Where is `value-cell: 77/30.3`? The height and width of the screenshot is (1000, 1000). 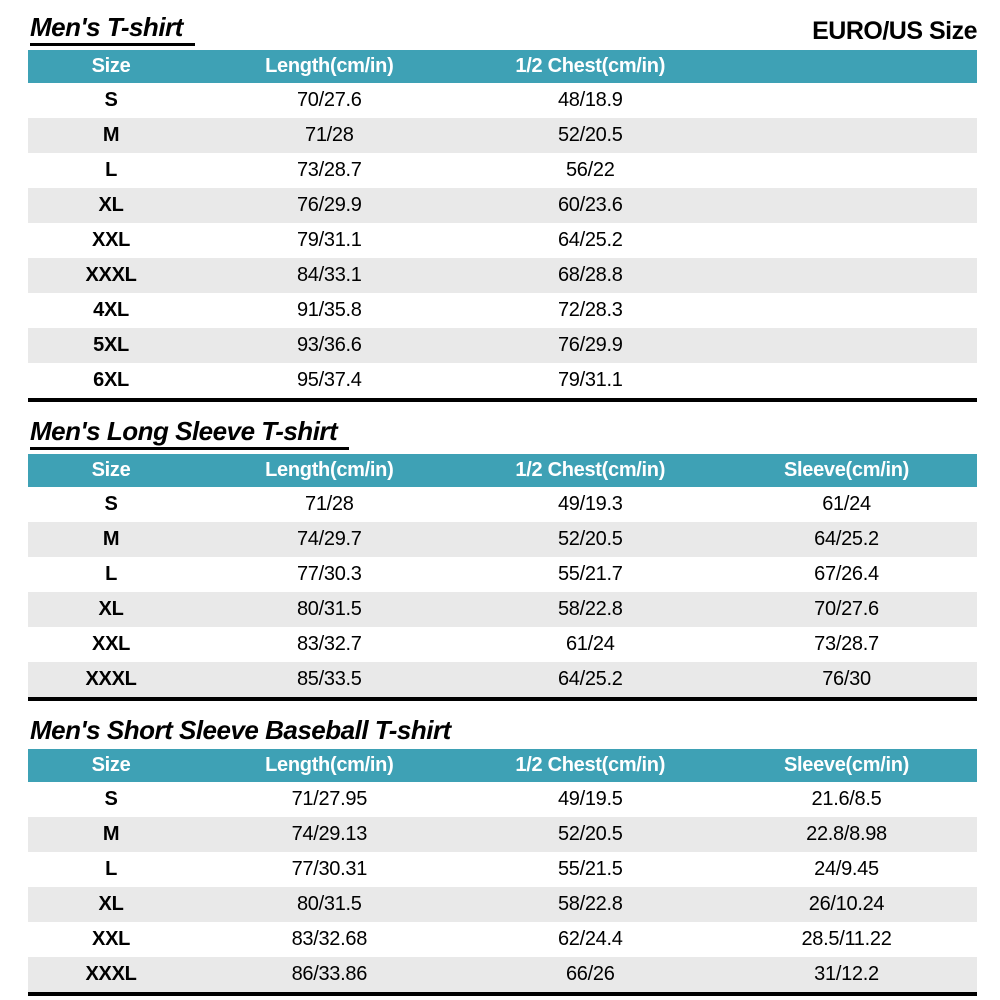 value-cell: 77/30.3 is located at coordinates (329, 574).